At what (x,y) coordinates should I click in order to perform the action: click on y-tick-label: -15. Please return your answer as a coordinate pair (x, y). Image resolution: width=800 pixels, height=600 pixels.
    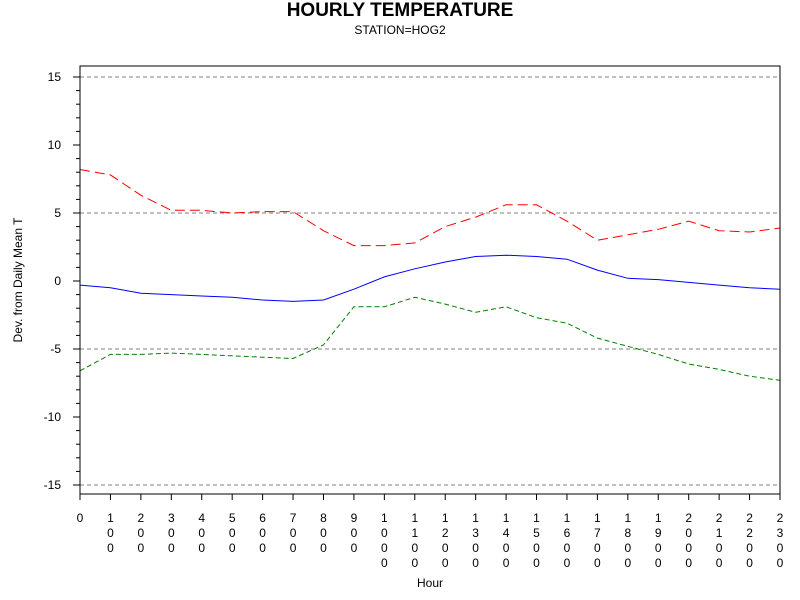
    Looking at the image, I should click on (53, 485).